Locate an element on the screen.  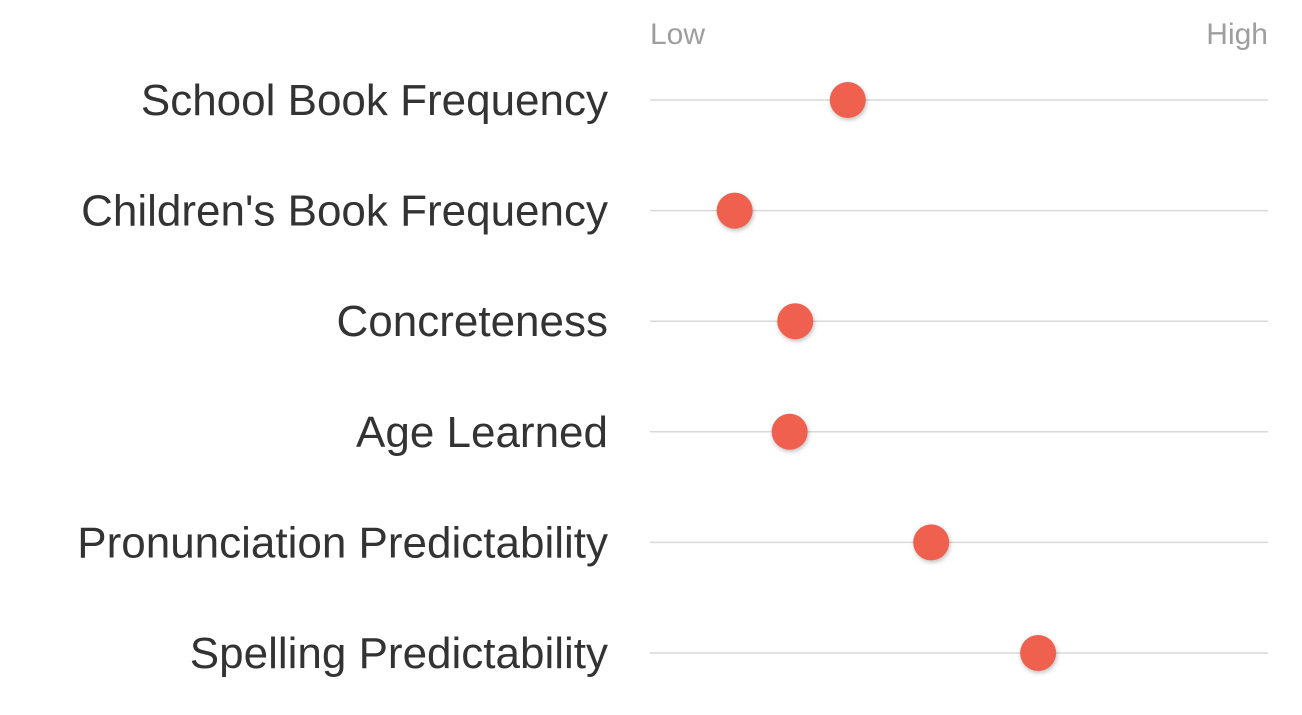
row-label: Concreteness is located at coordinates (472, 321).